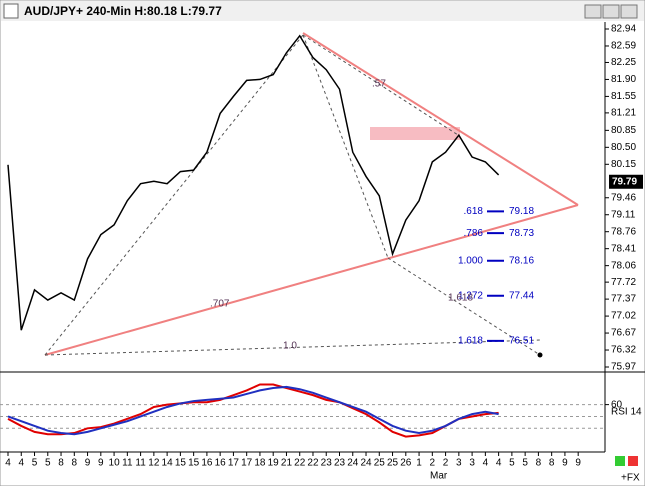 This screenshot has height=491, width=645. What do you see at coordinates (521, 340) in the screenshot?
I see `fib-value: 76.51` at bounding box center [521, 340].